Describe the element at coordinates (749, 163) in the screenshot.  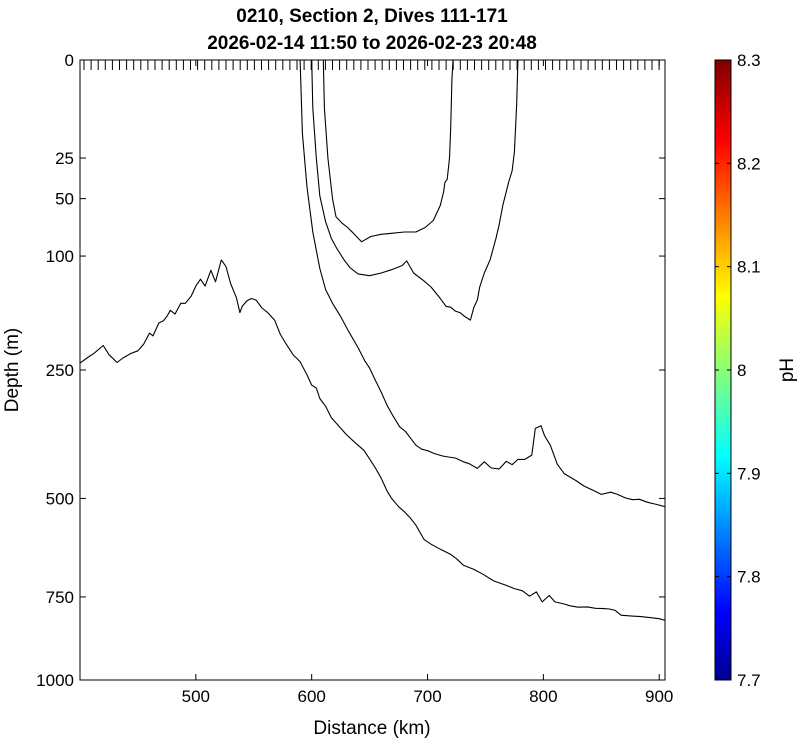
I see `colorbar-tick-label: 8.2` at that location.